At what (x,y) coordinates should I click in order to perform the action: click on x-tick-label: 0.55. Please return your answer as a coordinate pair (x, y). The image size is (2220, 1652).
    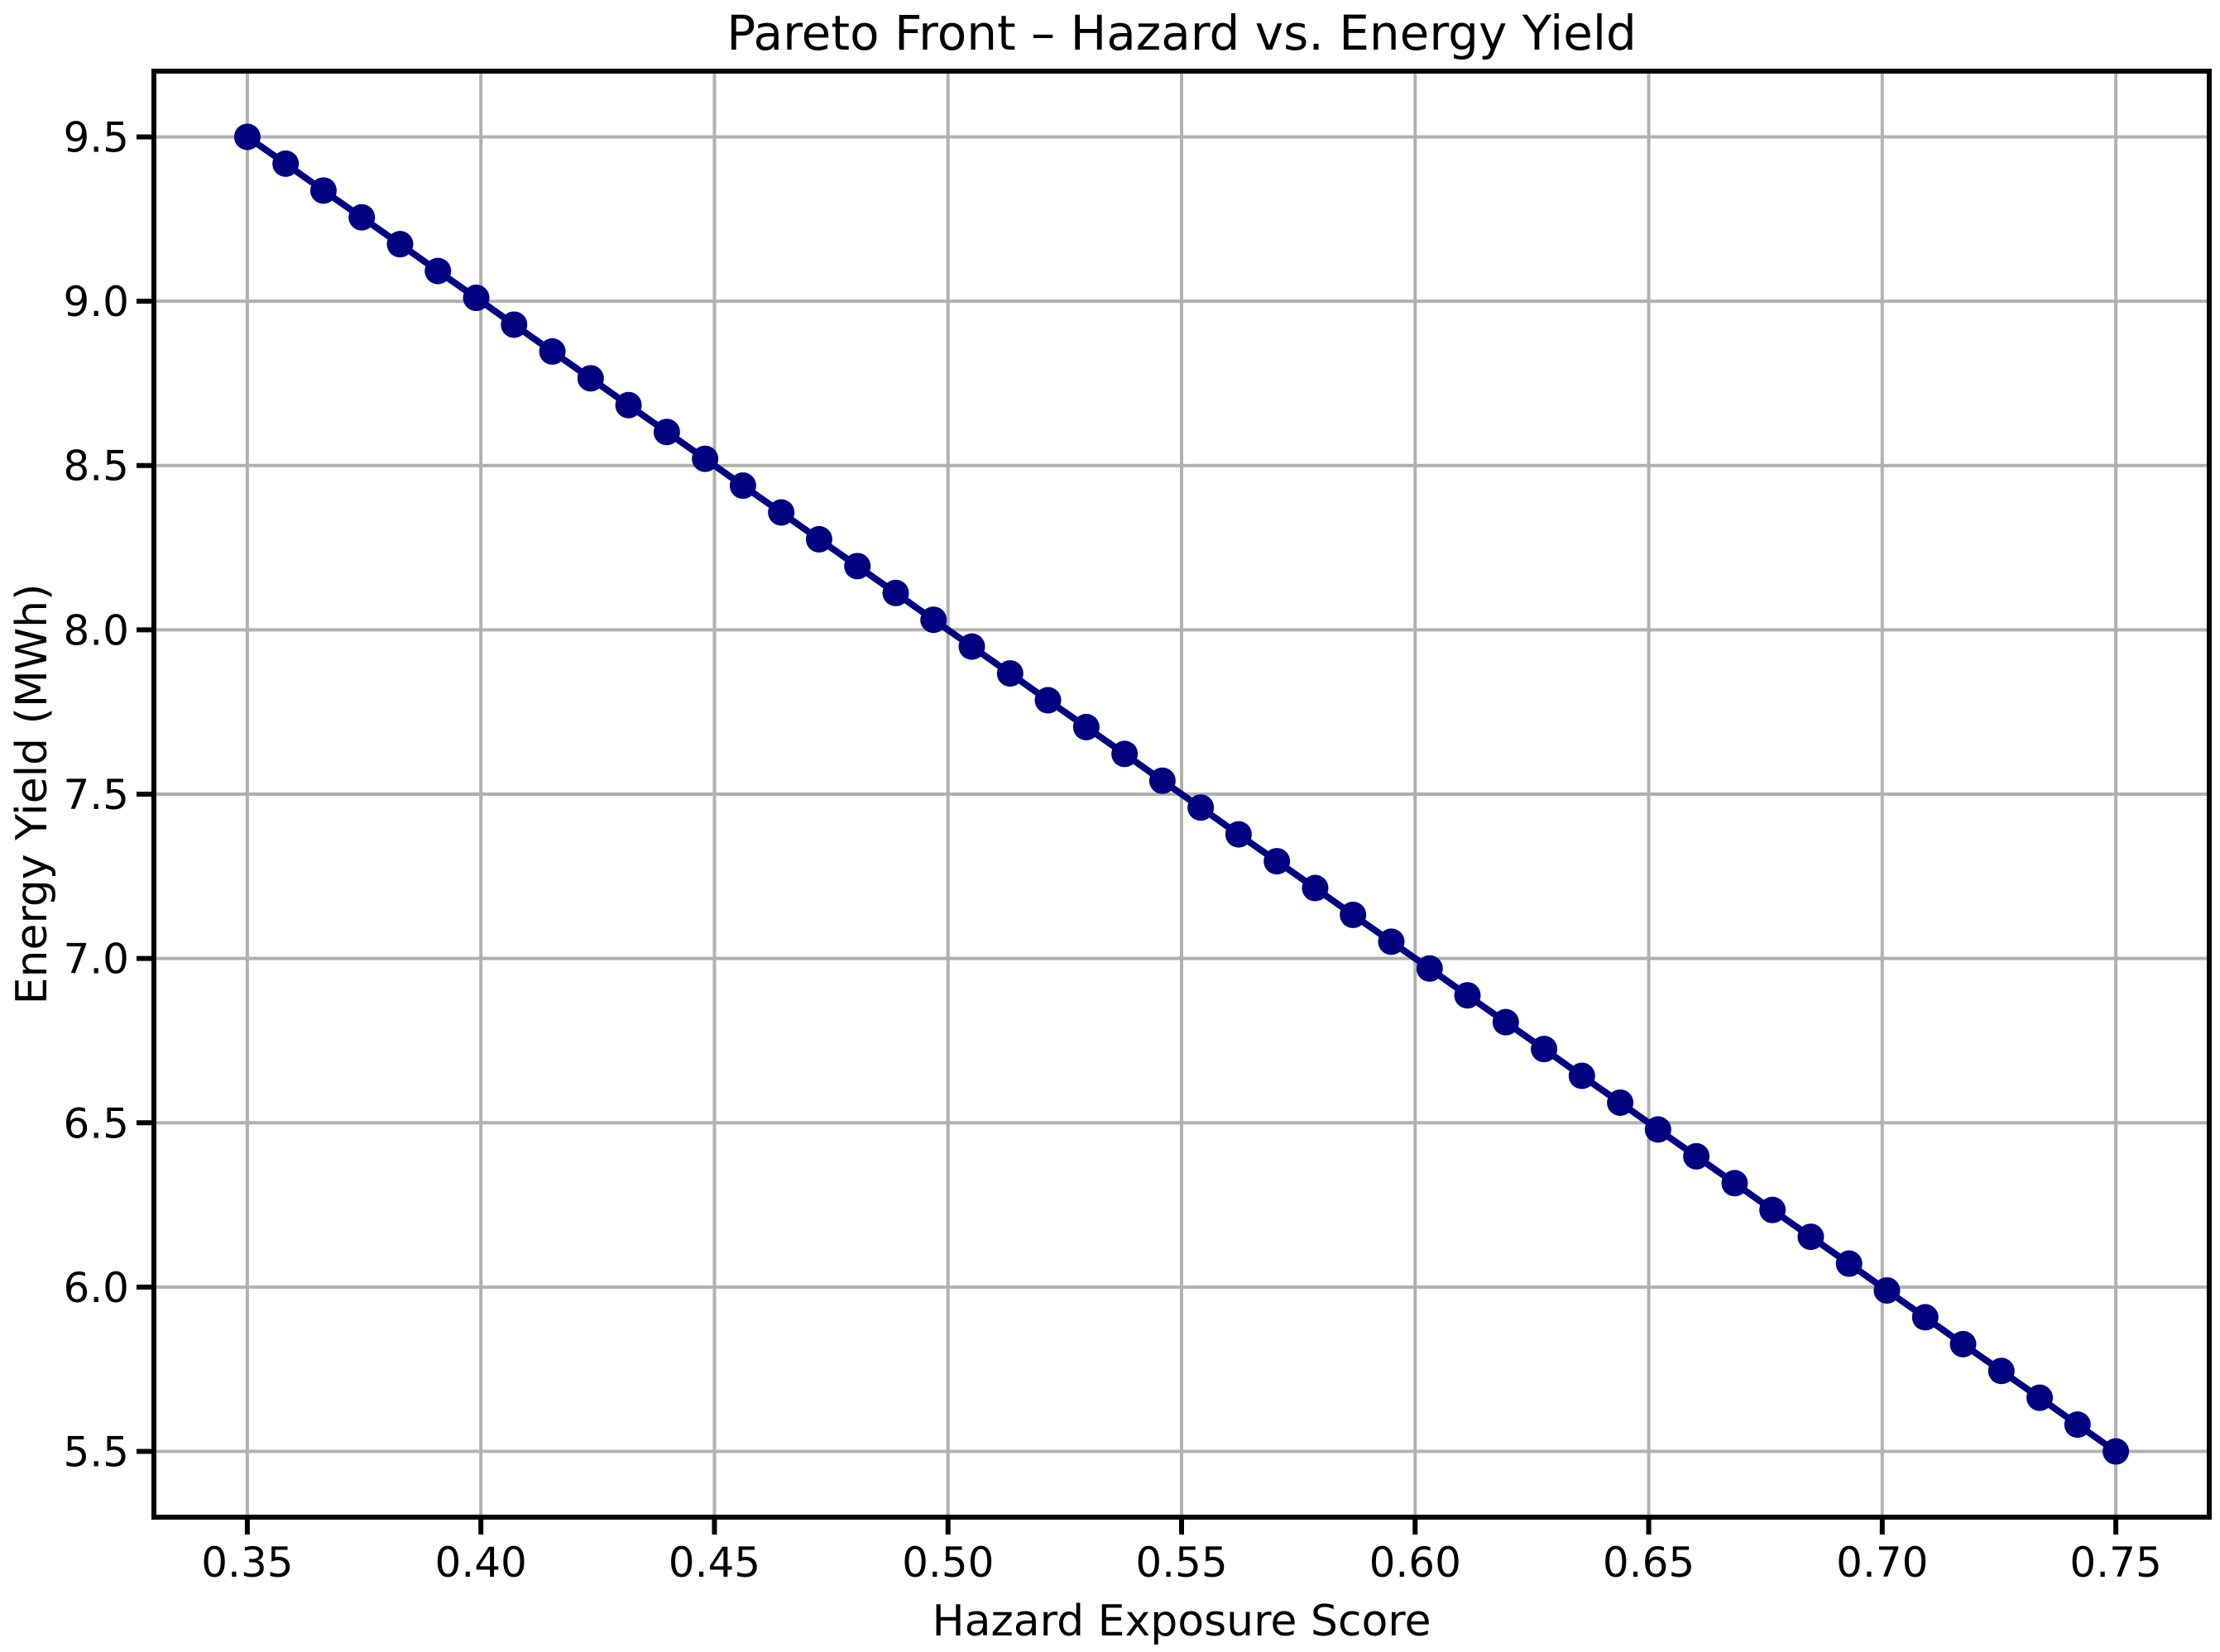
    Looking at the image, I should click on (1181, 1563).